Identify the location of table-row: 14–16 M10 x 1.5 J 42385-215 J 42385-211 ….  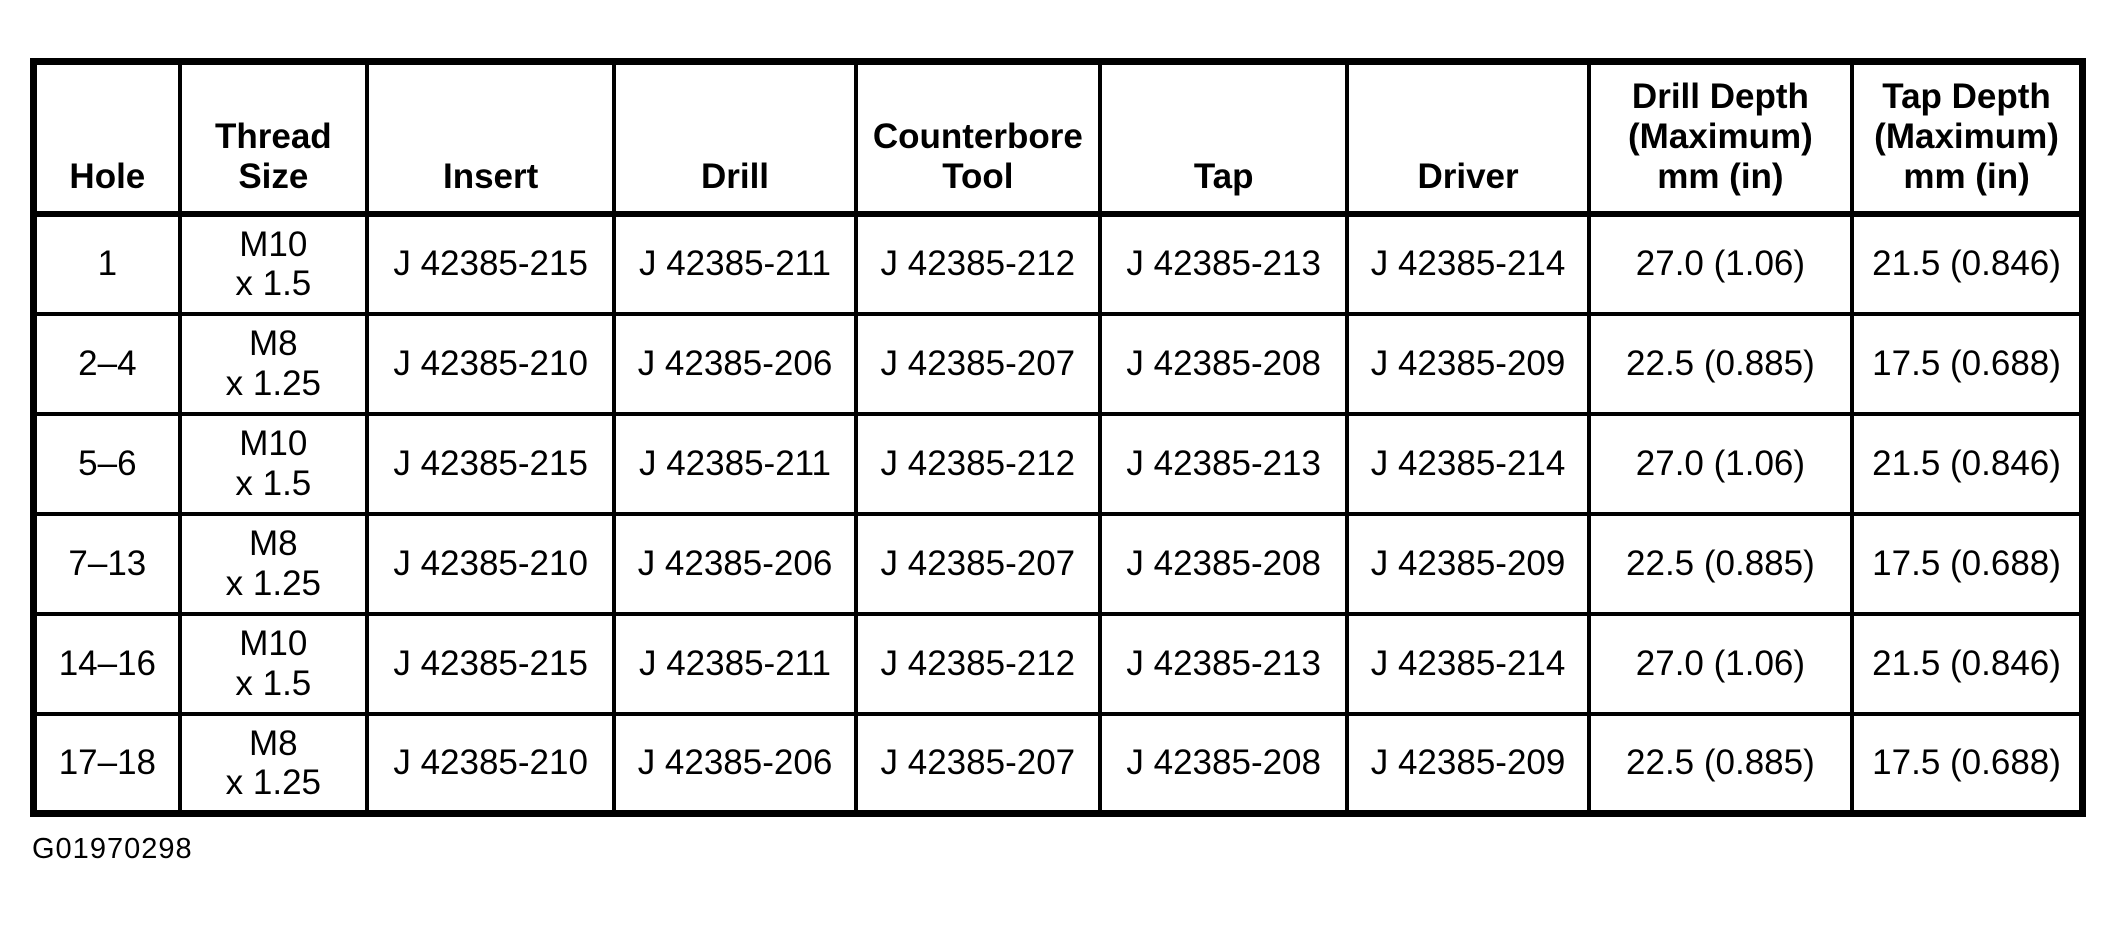
(1058, 663).